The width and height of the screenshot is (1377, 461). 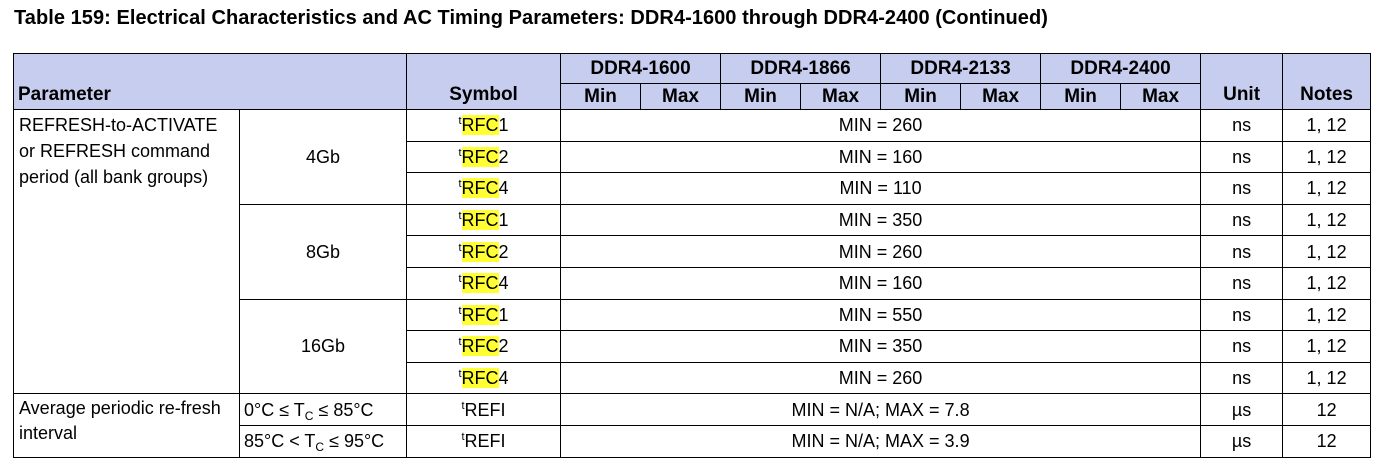 I want to click on header-row-minmax: Min Max Min Max Min Max Min Max, so click(x=692, y=96).